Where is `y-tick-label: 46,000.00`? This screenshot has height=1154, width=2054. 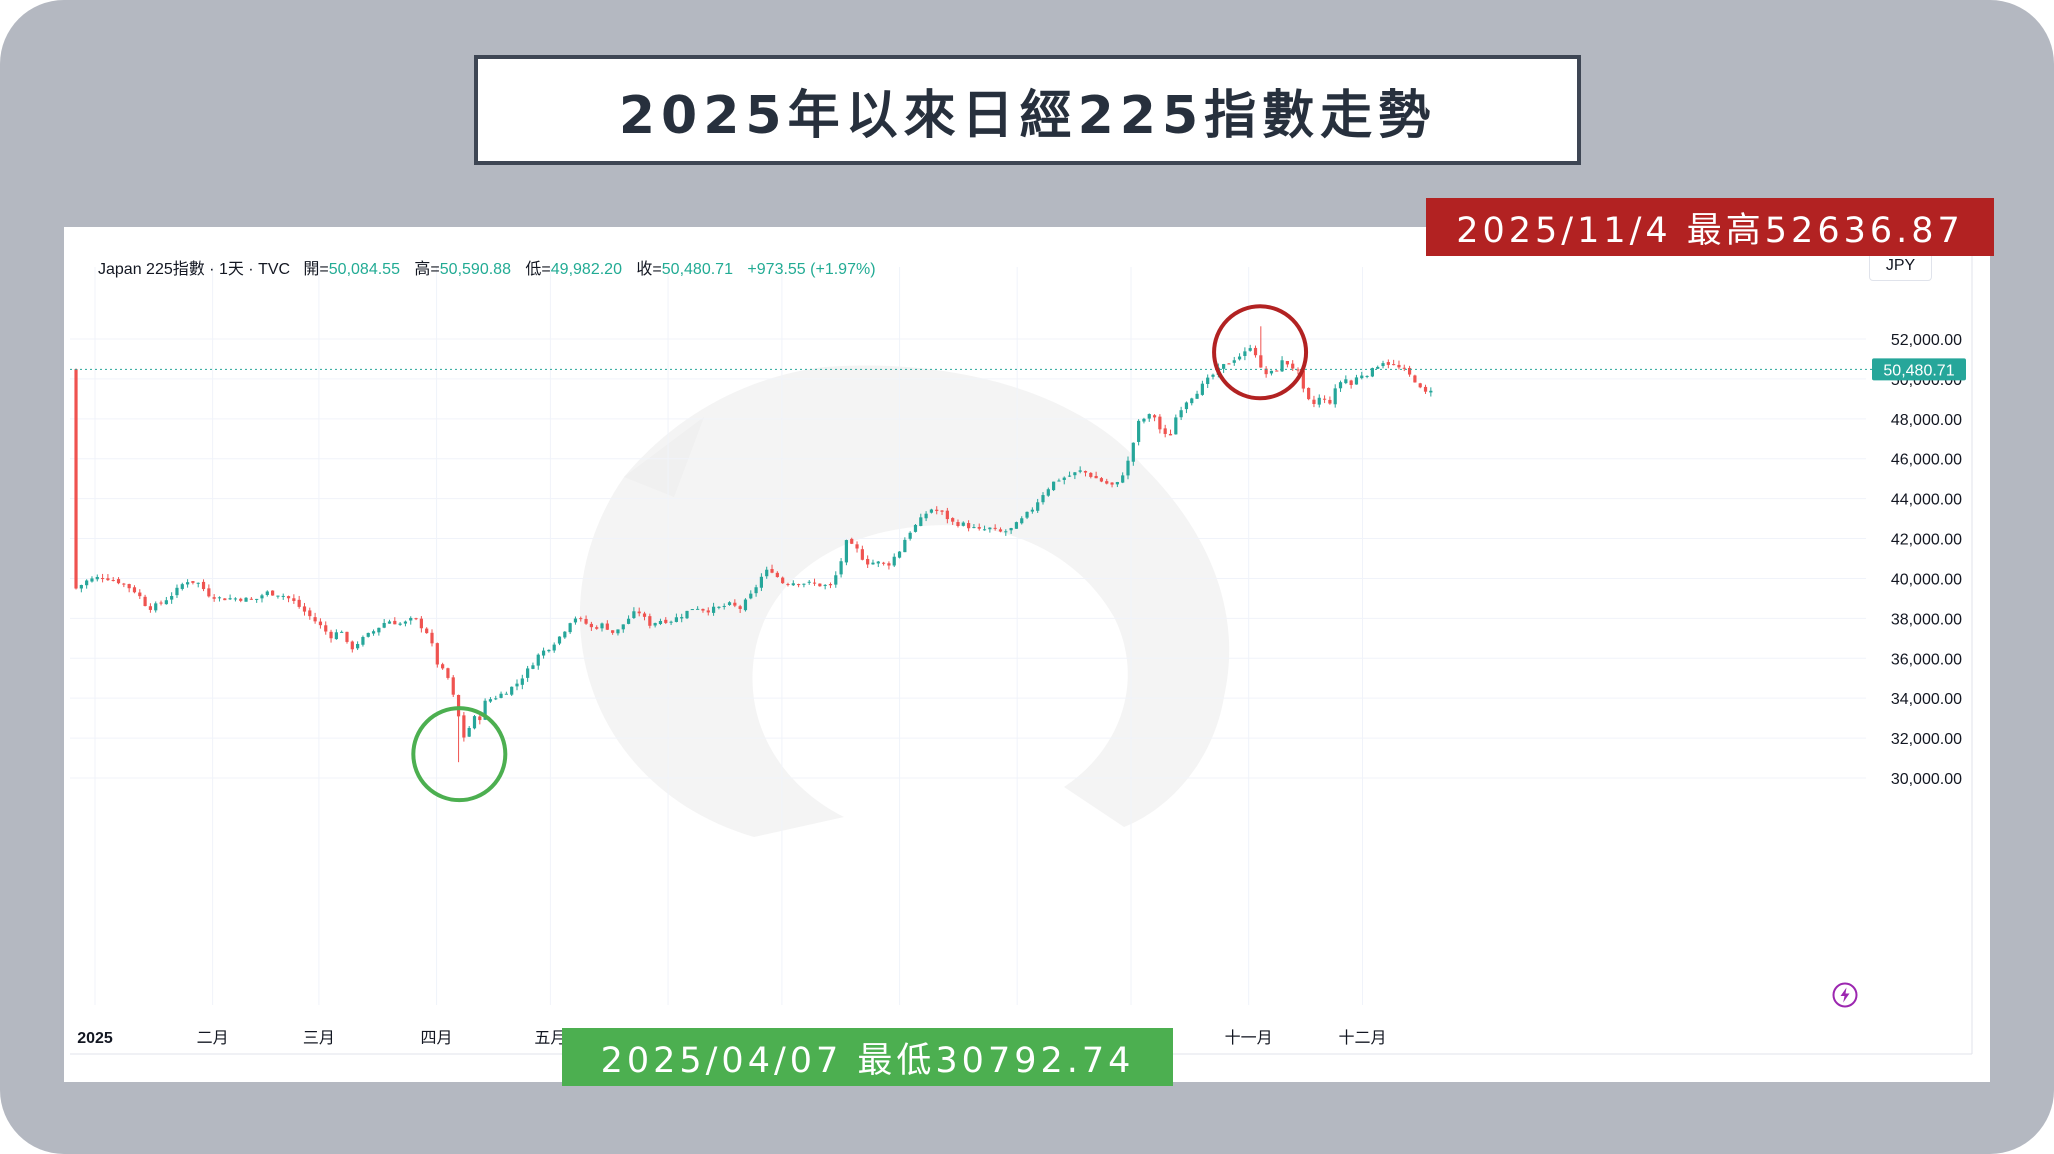
y-tick-label: 46,000.00 is located at coordinates (1926, 460).